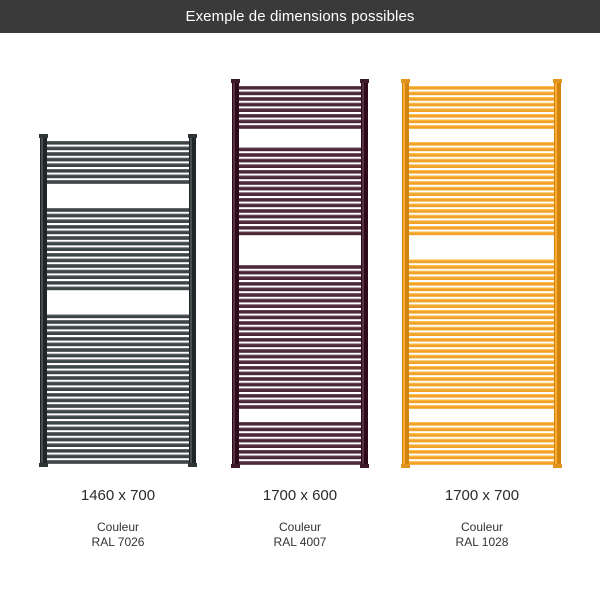  I want to click on page-header: Exemple de dimensions possibles, so click(300, 16).